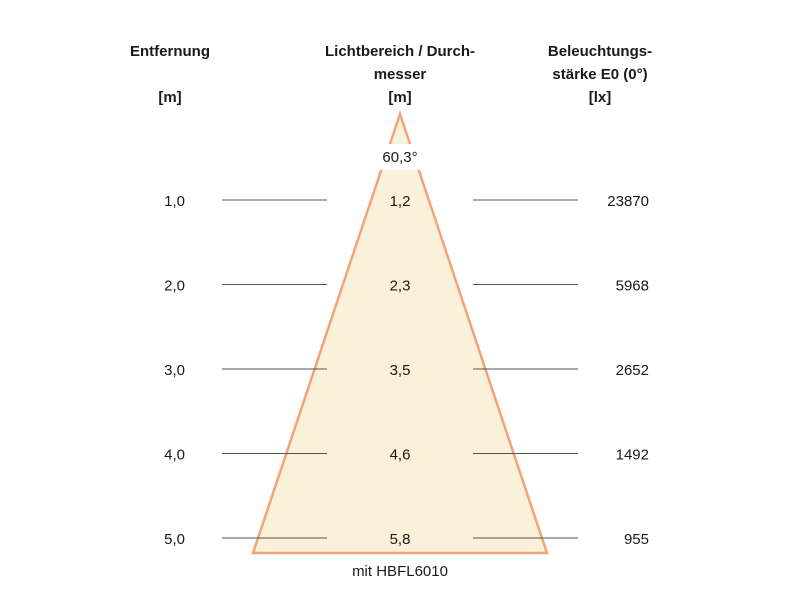 The height and width of the screenshot is (600, 800). I want to click on distance-value: 4,0, so click(174, 455).